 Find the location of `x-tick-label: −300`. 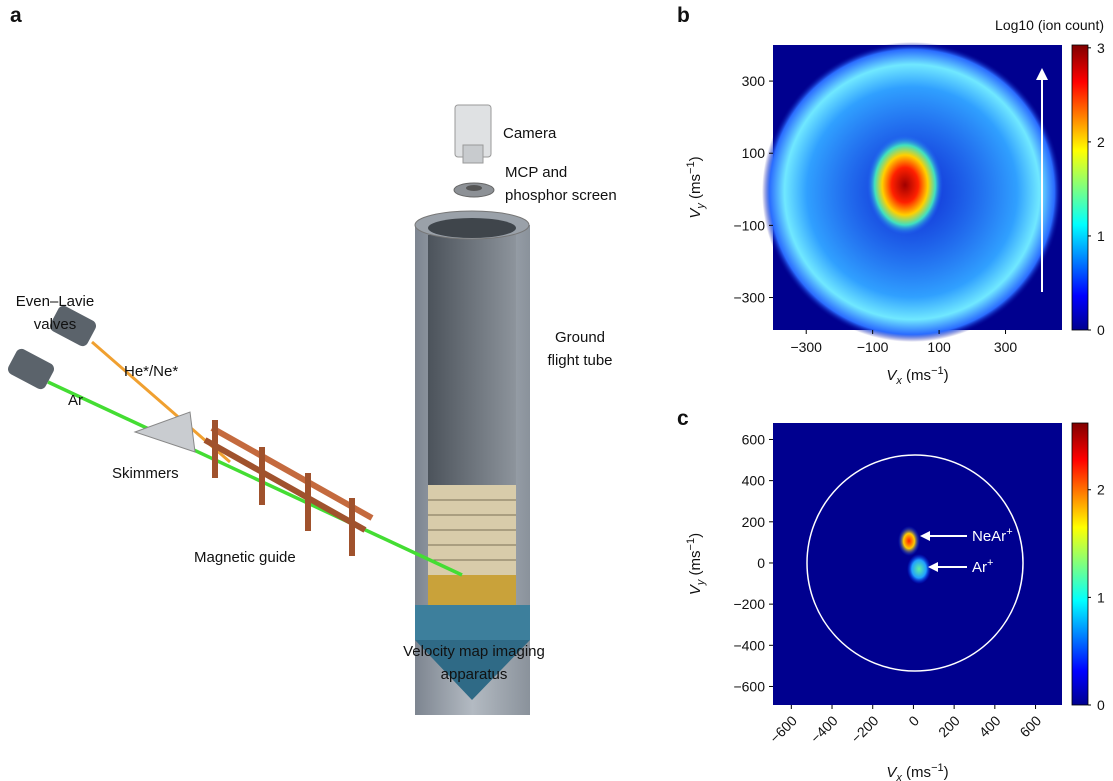

x-tick-label: −300 is located at coordinates (806, 347).